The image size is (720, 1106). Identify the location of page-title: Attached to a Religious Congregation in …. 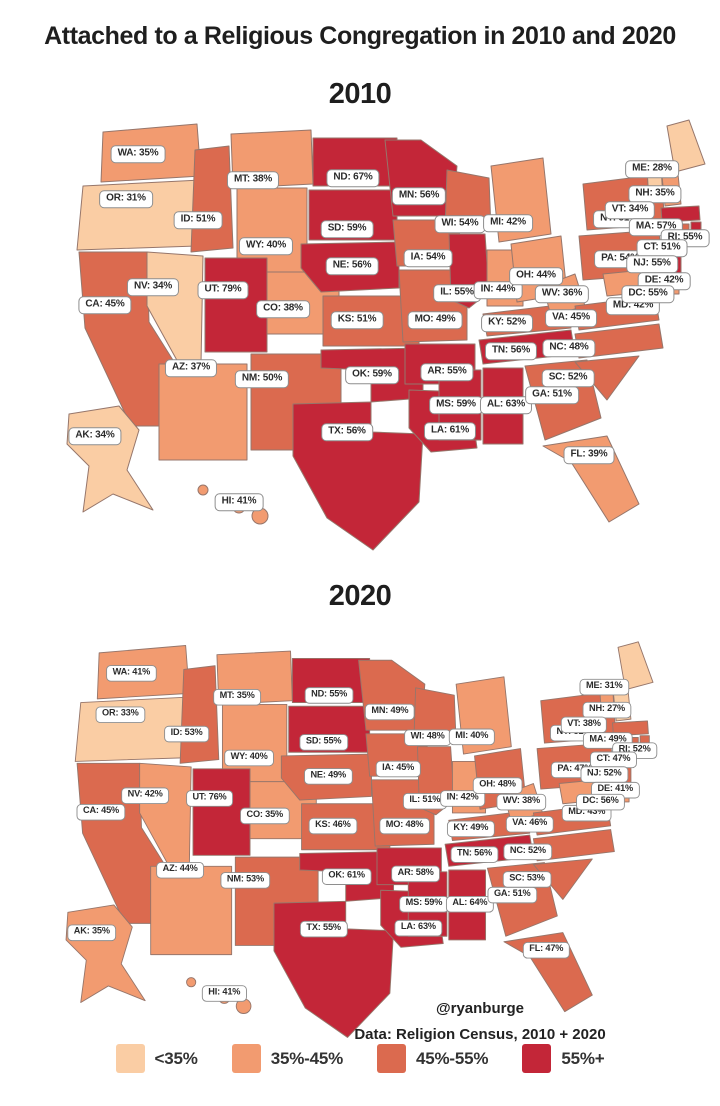
(360, 36).